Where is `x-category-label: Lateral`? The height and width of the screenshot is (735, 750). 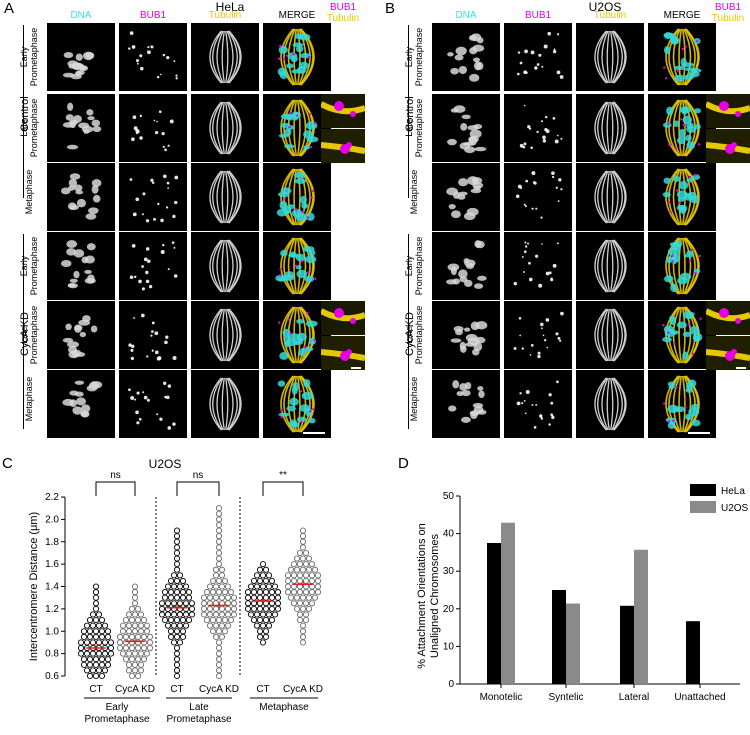
x-category-label: Lateral is located at coordinates (634, 697).